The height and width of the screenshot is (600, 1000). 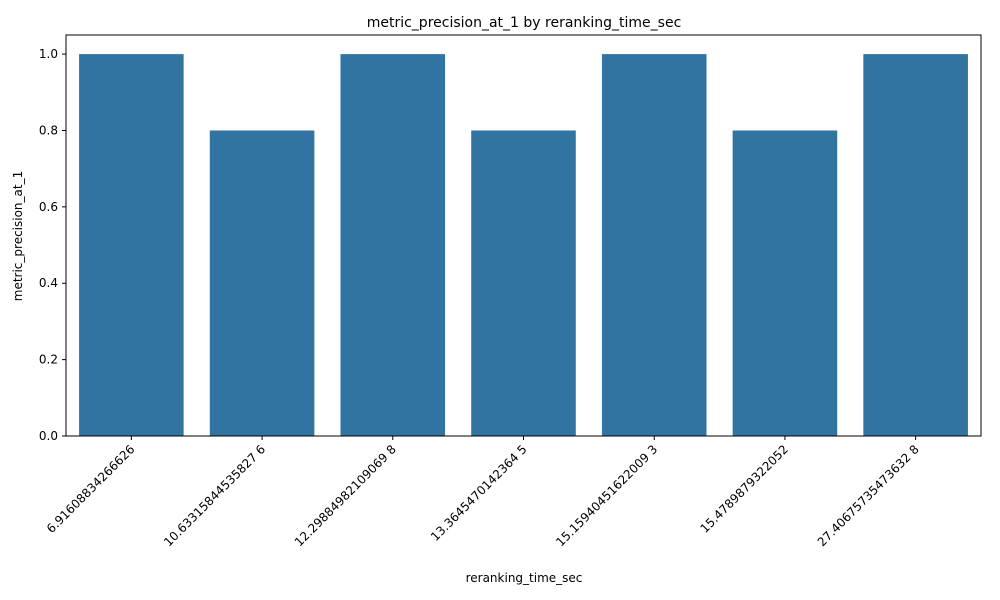 I want to click on y-tick-label: 0.8, so click(x=48, y=130).